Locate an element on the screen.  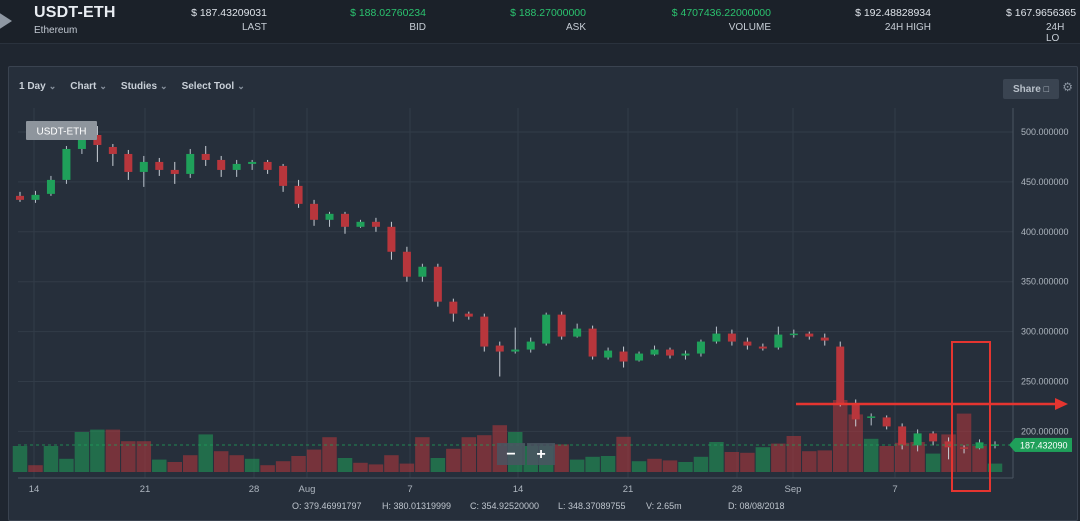
y-tick-label: 400.000000 is located at coordinates (1045, 232).